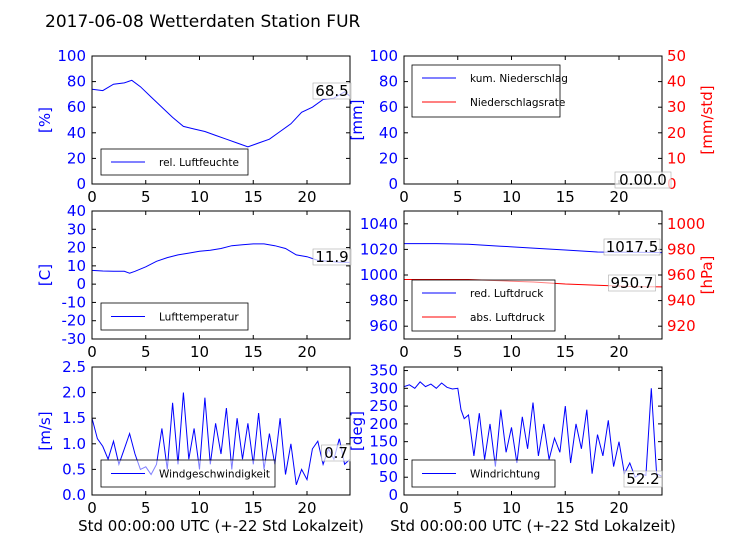 The width and height of the screenshot is (736, 552). I want to click on y-tick-label: 2.0, so click(74, 393).